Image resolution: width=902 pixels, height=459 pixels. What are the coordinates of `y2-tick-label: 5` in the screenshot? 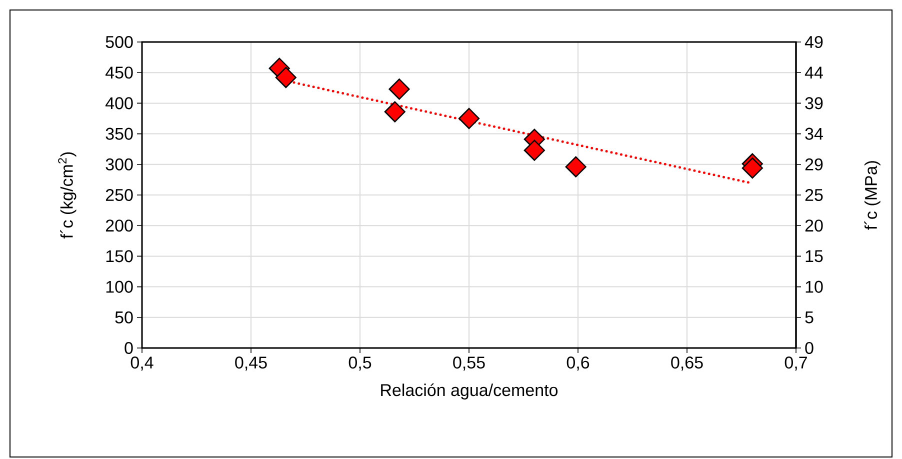 It's located at (809, 317).